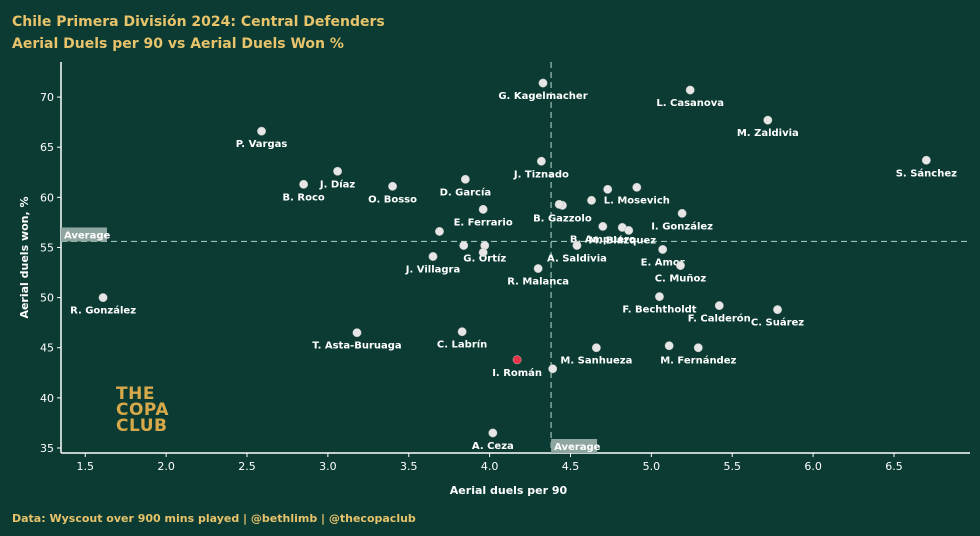 The width and height of the screenshot is (980, 536). What do you see at coordinates (87, 235) in the screenshot?
I see `average-y-label: Average` at bounding box center [87, 235].